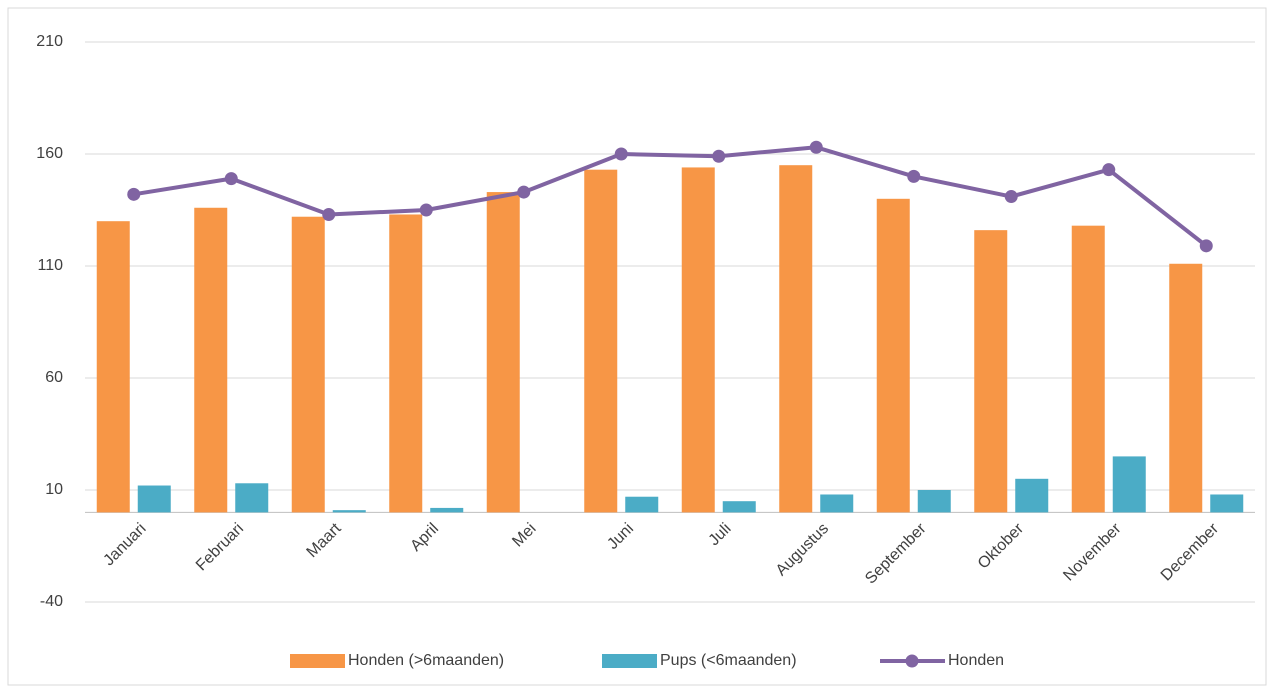 The height and width of the screenshot is (698, 1274). Describe the element at coordinates (54, 489) in the screenshot. I see `y-tick-label: 10` at that location.